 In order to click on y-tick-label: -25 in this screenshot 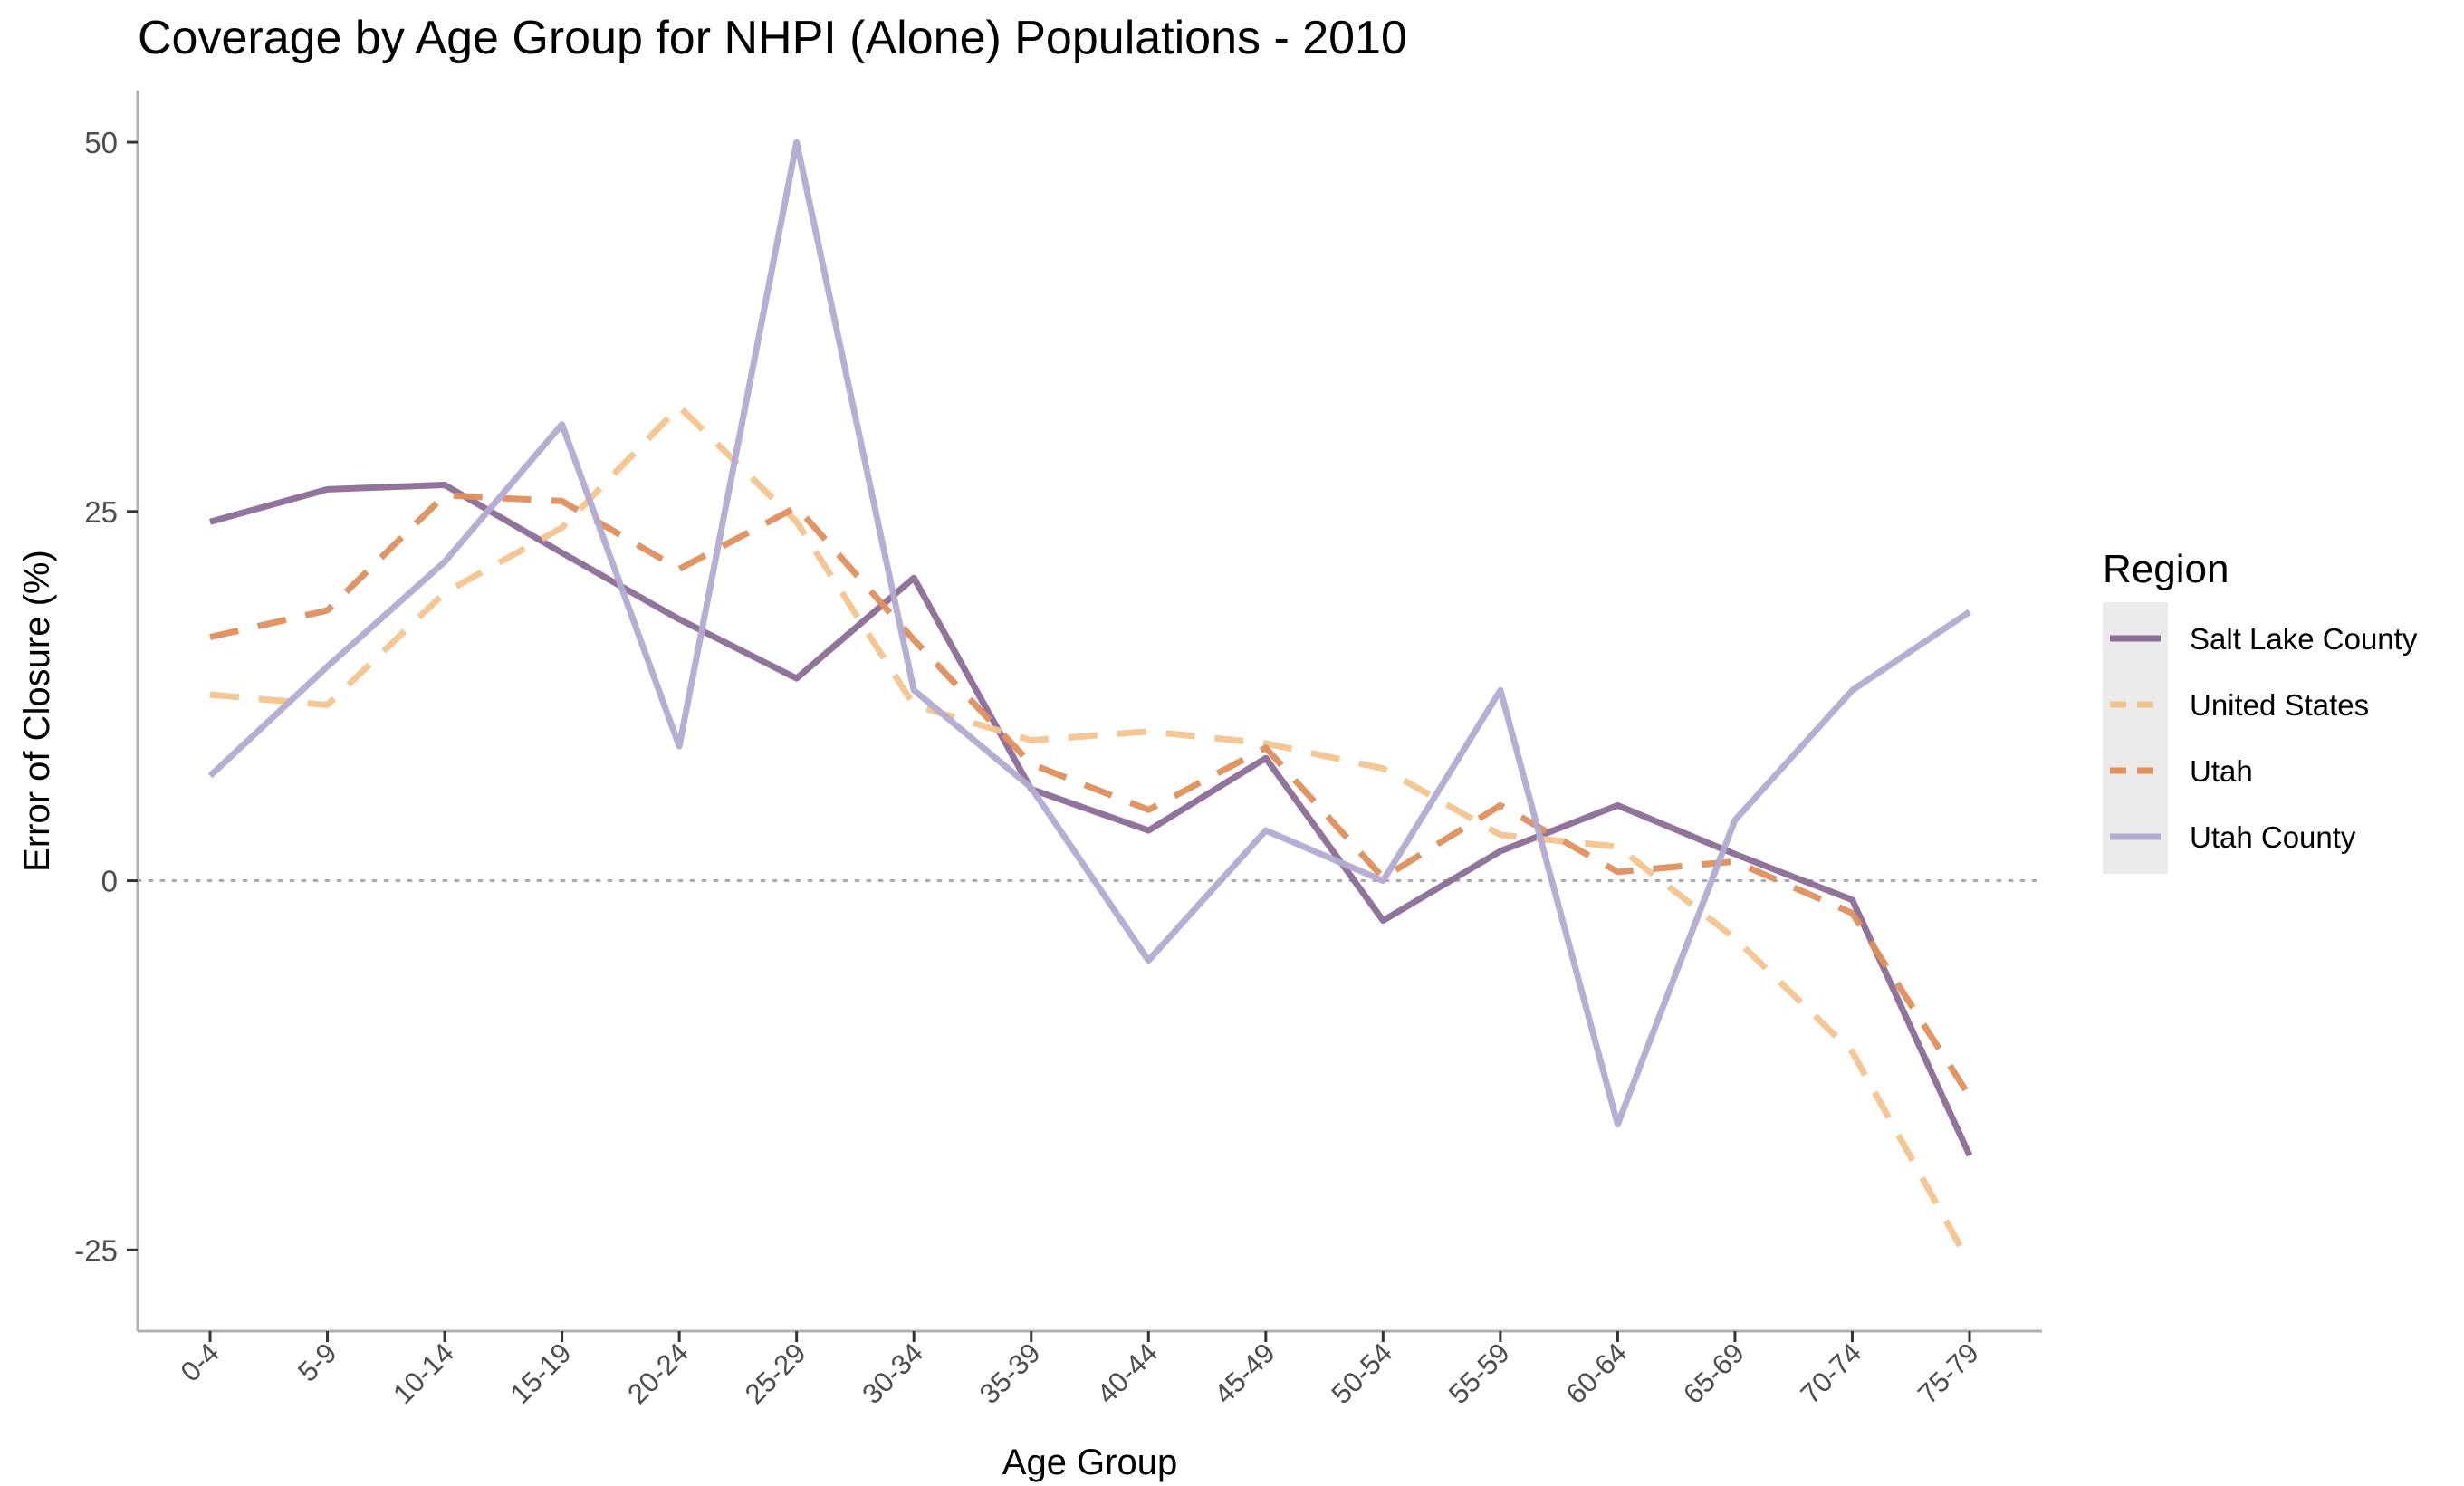, I will do `click(96, 1250)`.